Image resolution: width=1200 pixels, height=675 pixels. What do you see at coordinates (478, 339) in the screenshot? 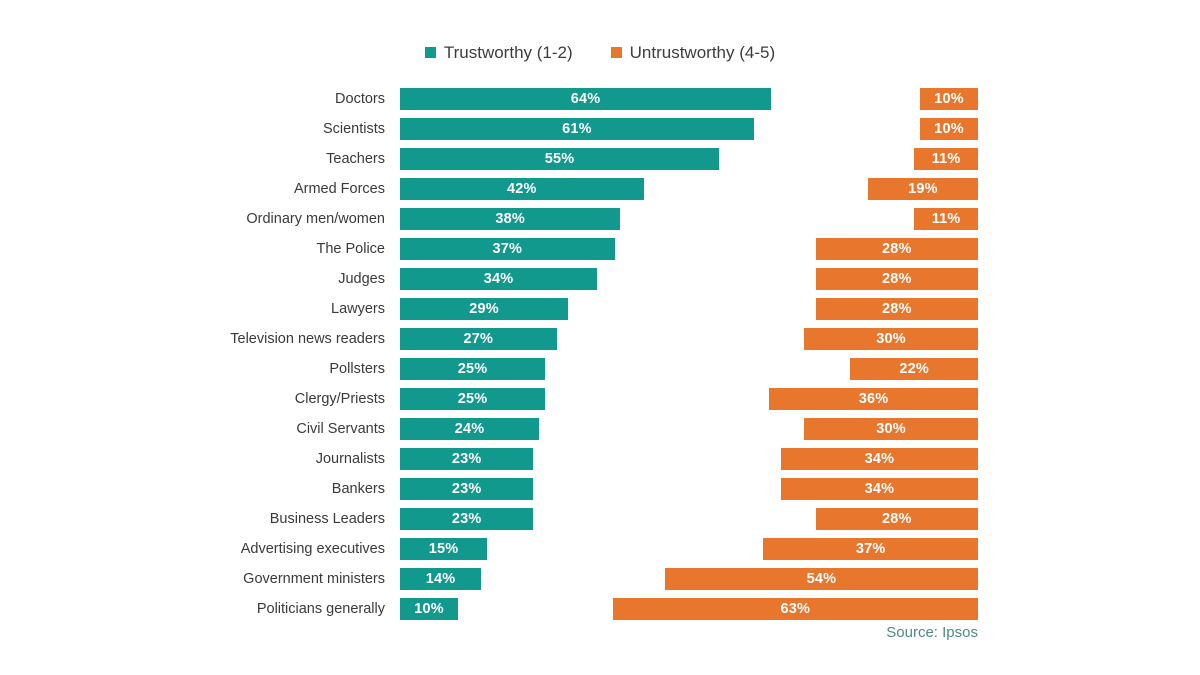
I see `bar-trustworthy: 27%` at bounding box center [478, 339].